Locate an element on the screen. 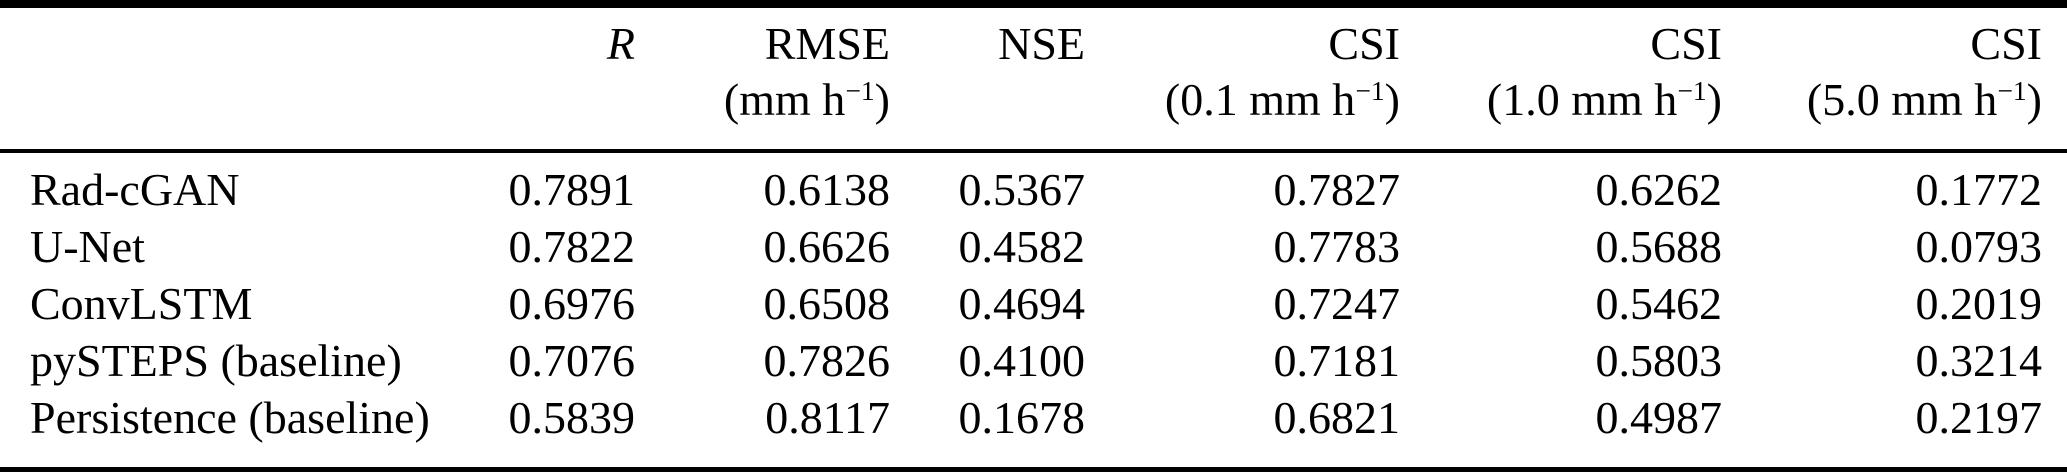 The image size is (2067, 474). metric-value-r: 0.7822 is located at coordinates (572, 246).